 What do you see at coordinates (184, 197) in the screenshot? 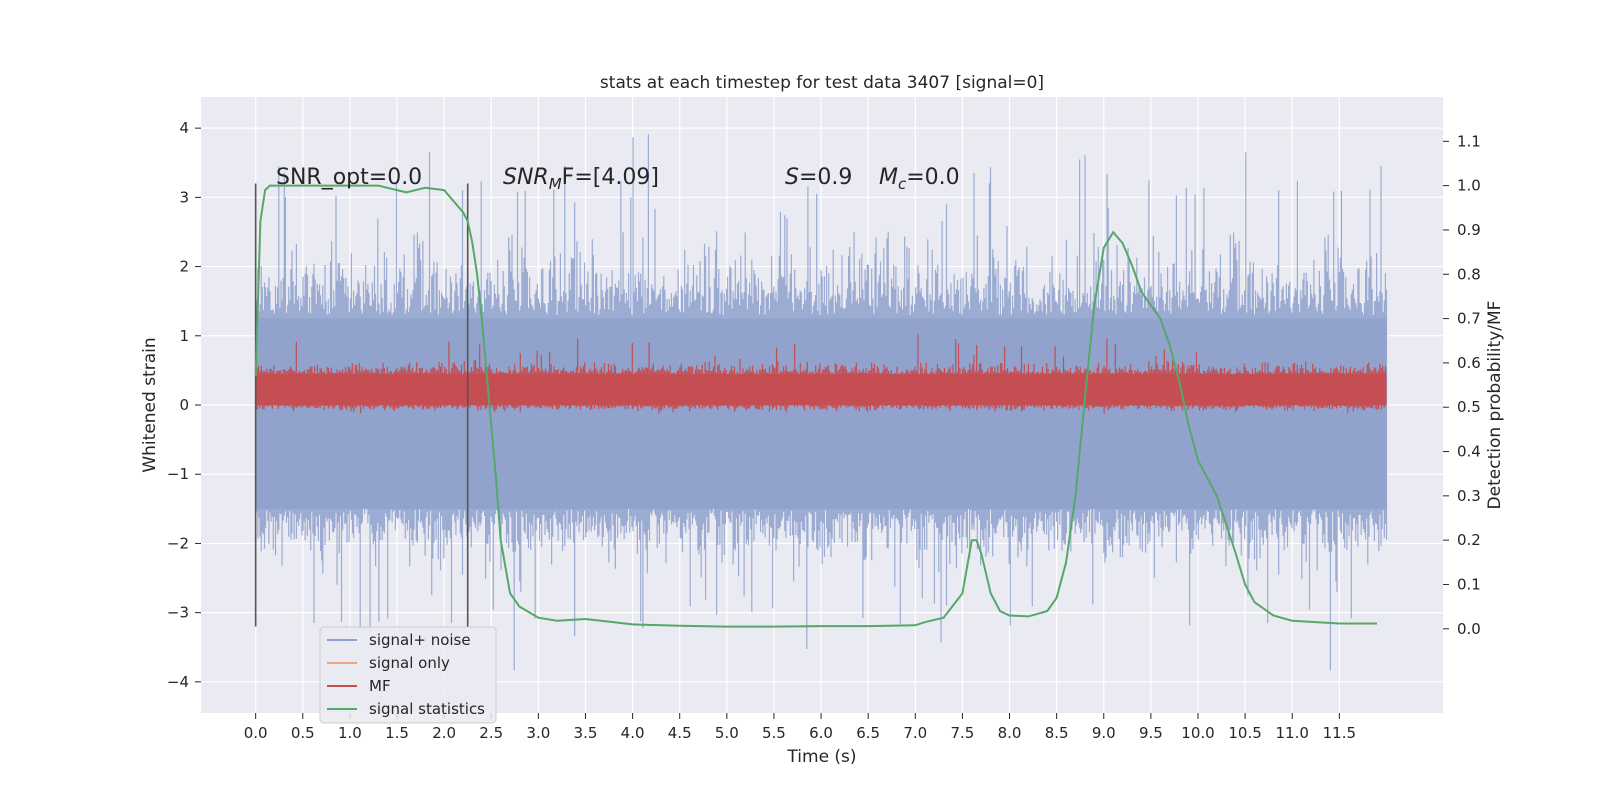
I see `y-tick-label-1: 3` at bounding box center [184, 197].